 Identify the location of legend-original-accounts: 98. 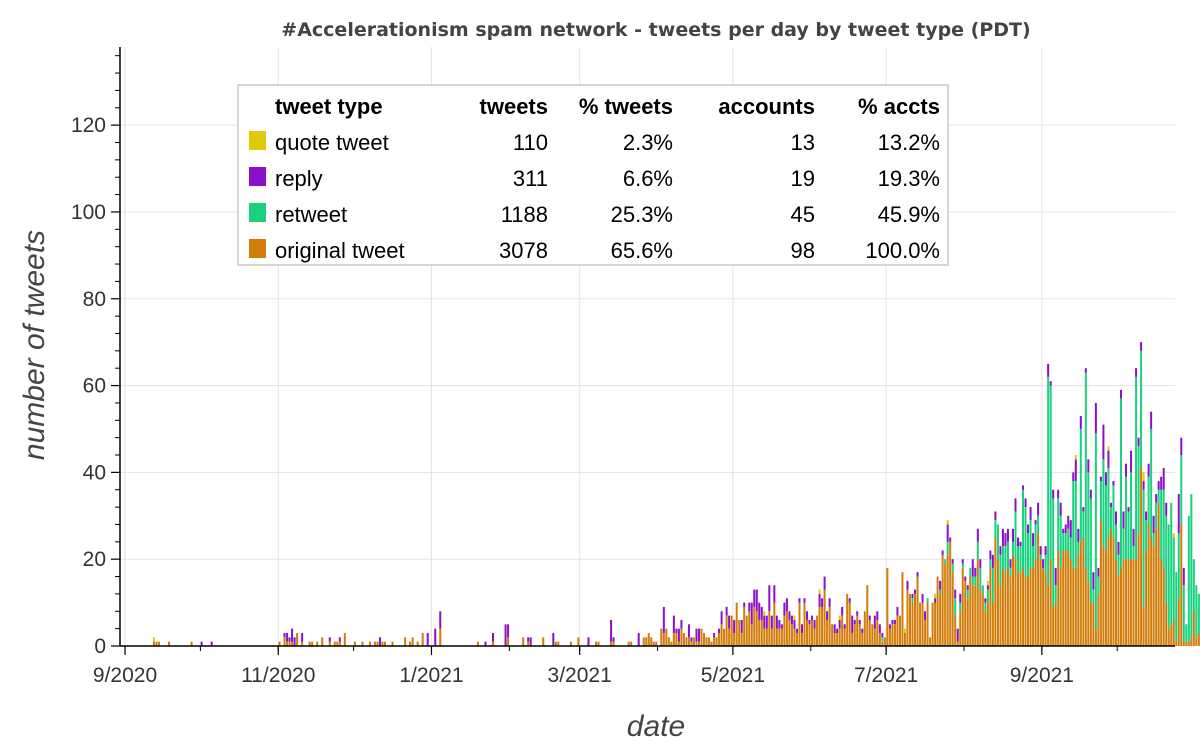
(803, 250).